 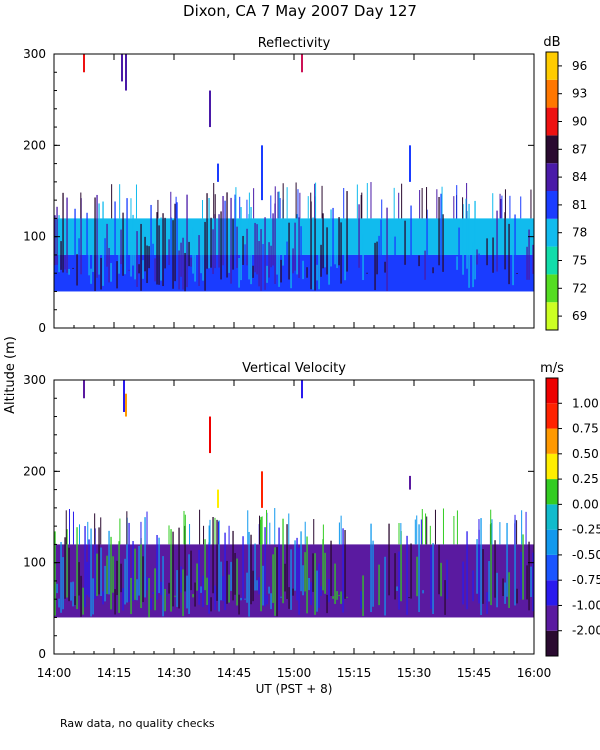 What do you see at coordinates (34, 563) in the screenshot?
I see `y-tick-label: 100` at bounding box center [34, 563].